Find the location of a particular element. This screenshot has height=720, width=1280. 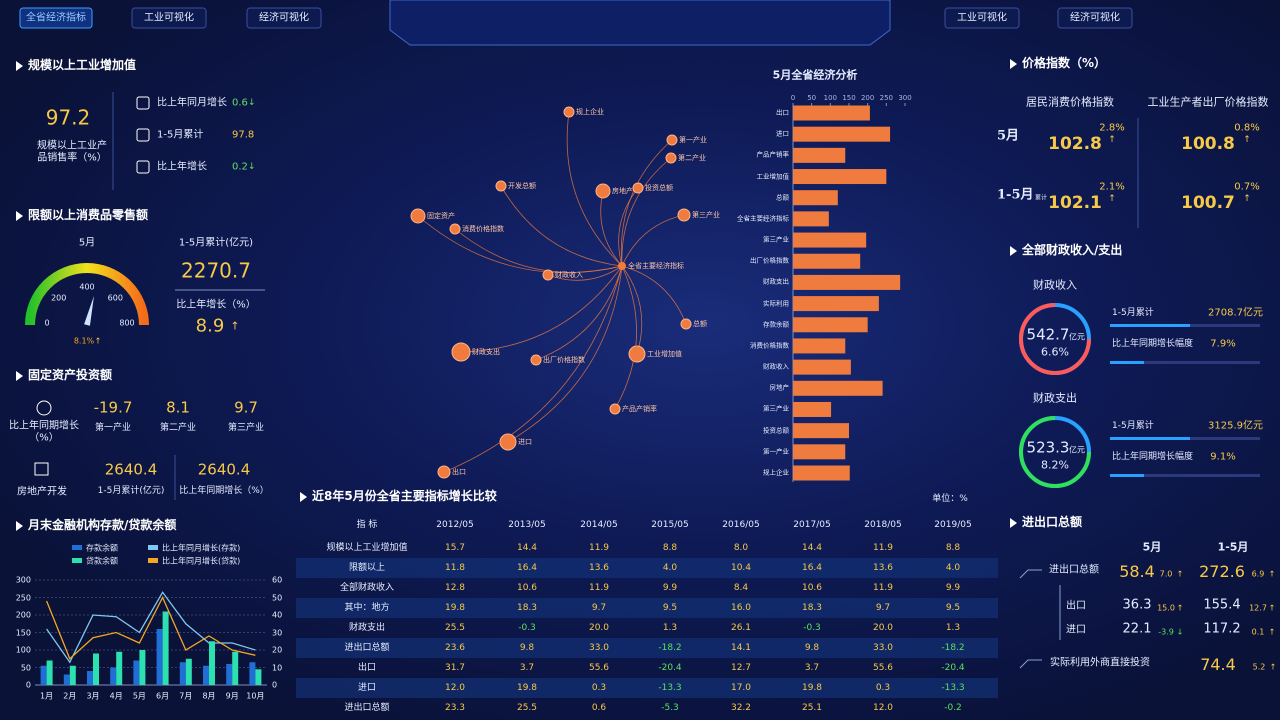

y-tick-label: 房地产 is located at coordinates (779, 387).